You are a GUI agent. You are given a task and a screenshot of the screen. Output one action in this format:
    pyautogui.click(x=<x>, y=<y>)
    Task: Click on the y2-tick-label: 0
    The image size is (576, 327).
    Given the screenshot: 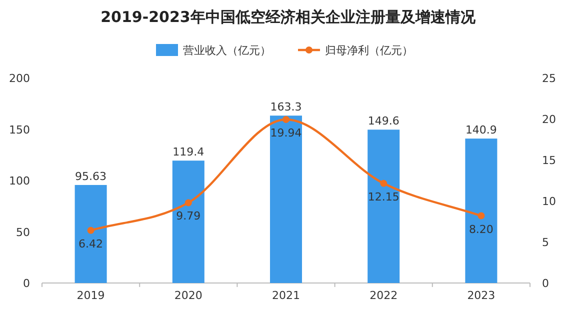 What is the action you would take?
    pyautogui.click(x=545, y=283)
    